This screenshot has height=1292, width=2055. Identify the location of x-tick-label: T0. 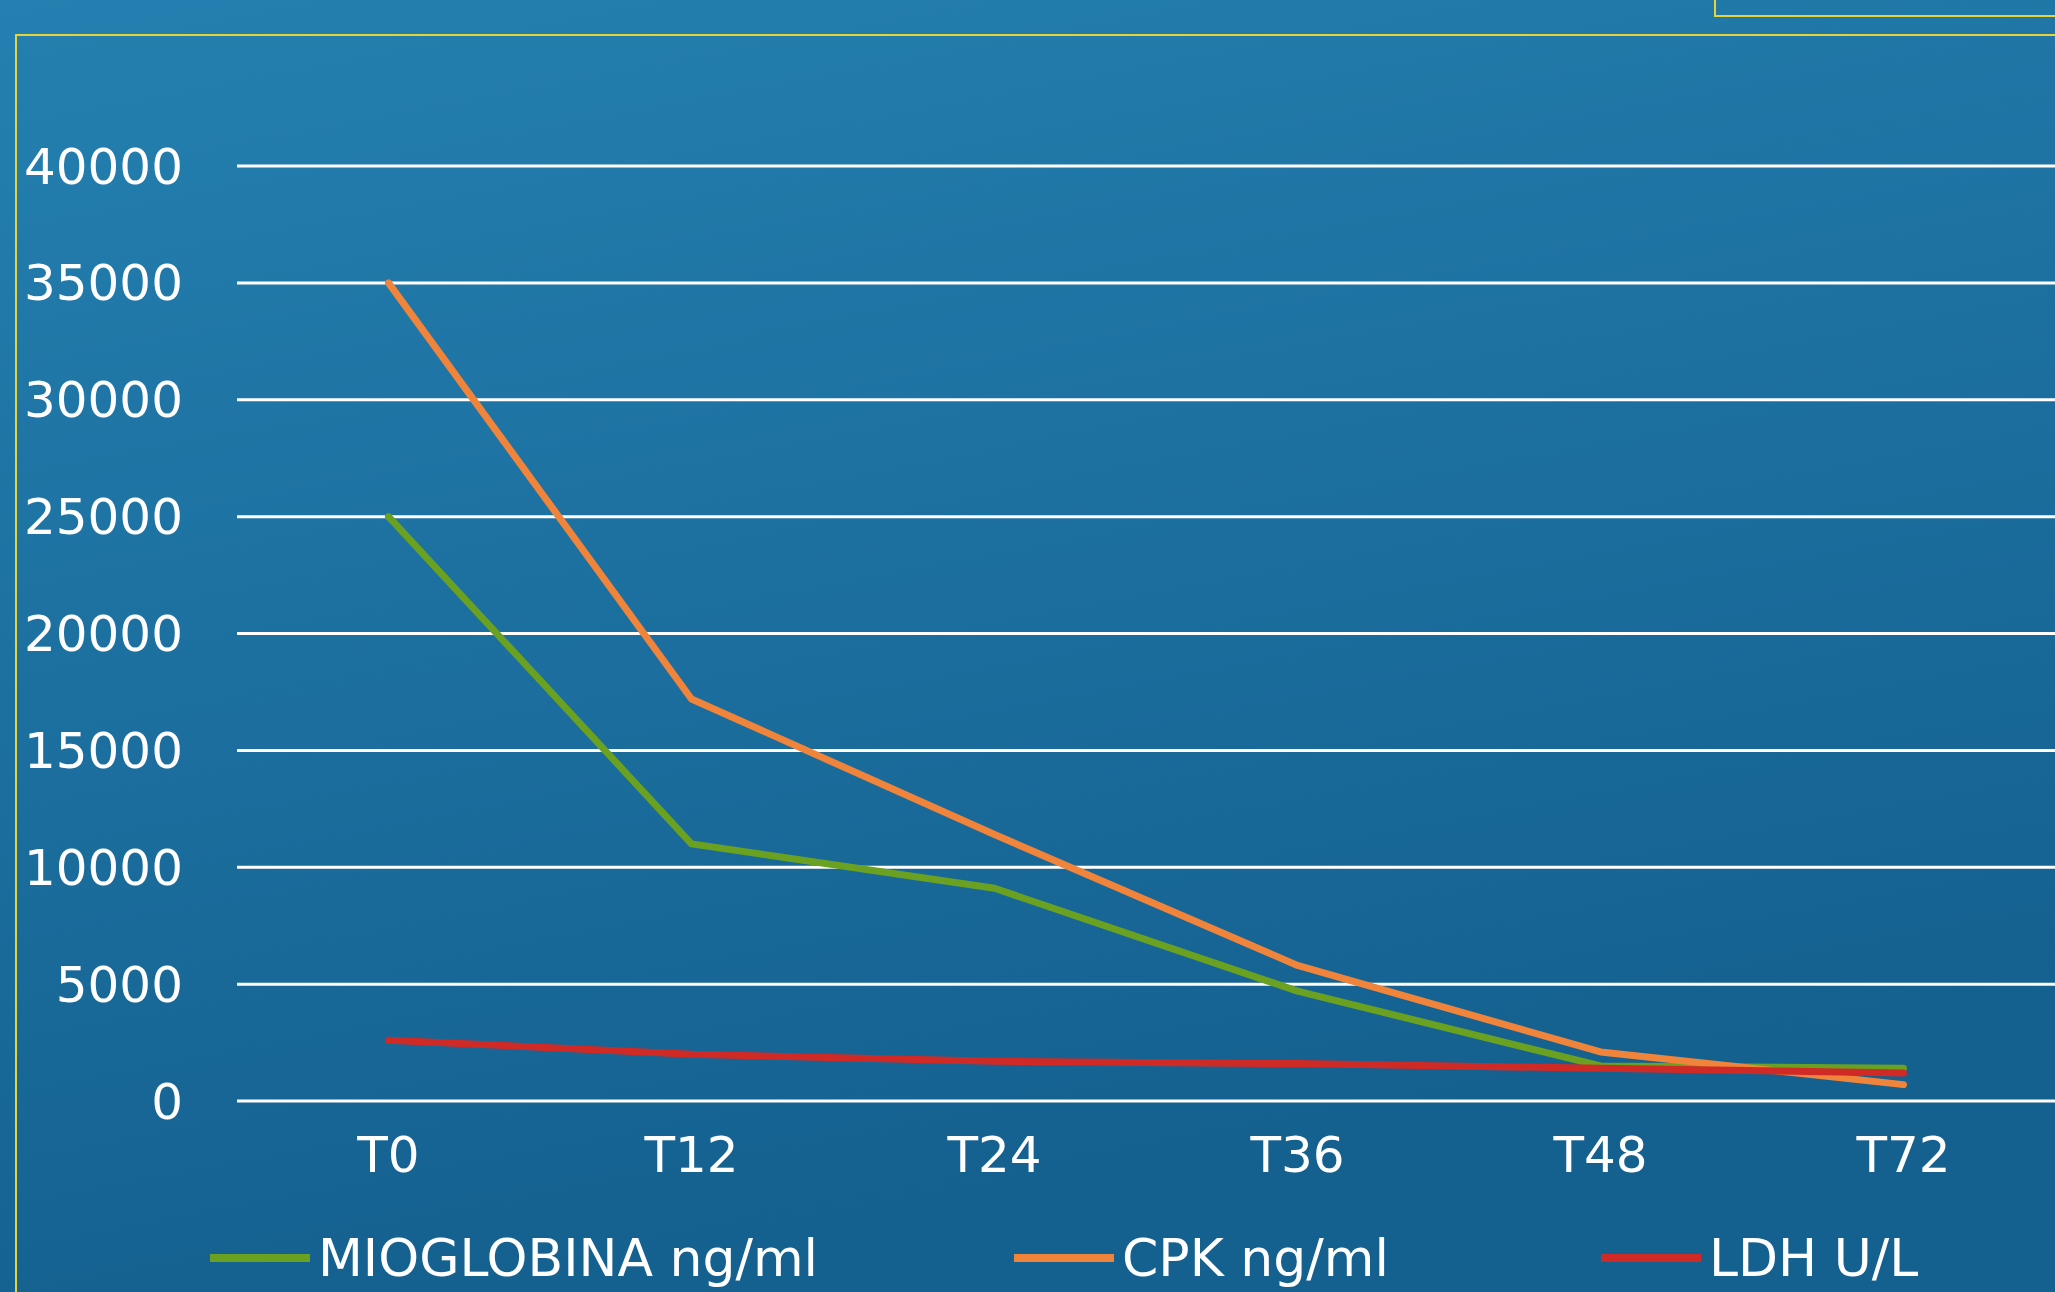
(388, 1155).